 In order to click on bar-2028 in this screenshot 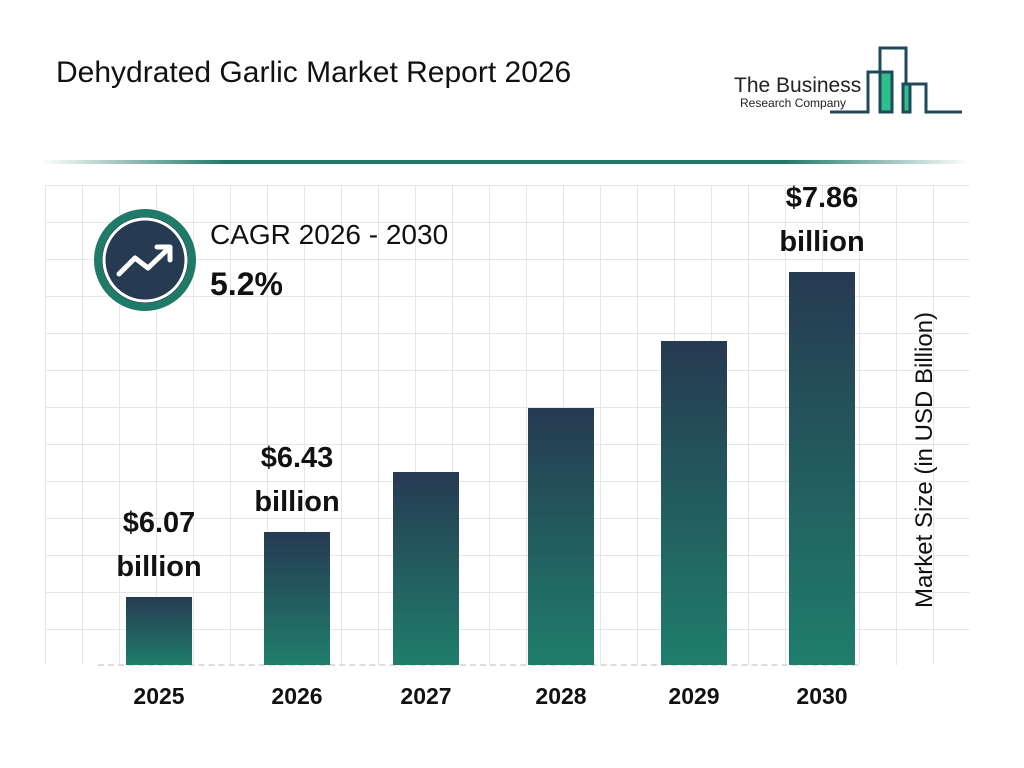, I will do `click(561, 536)`.